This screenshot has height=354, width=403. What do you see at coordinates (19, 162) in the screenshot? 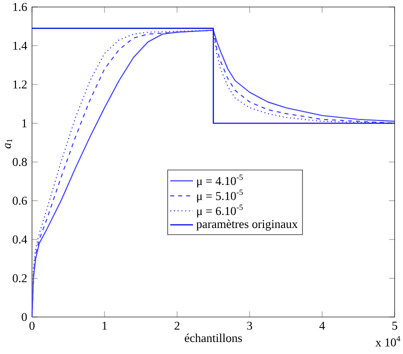
I see `y-tick-label: 0.8` at bounding box center [19, 162].